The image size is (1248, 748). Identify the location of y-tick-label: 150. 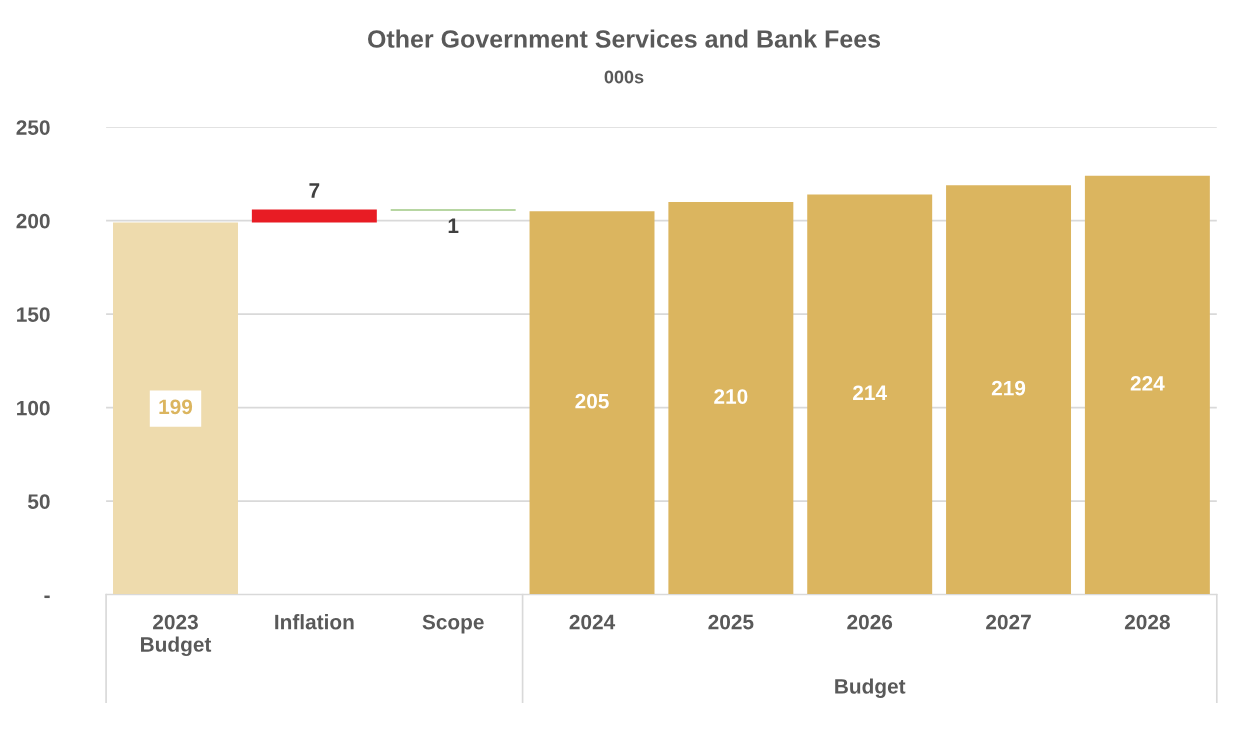
(33, 314).